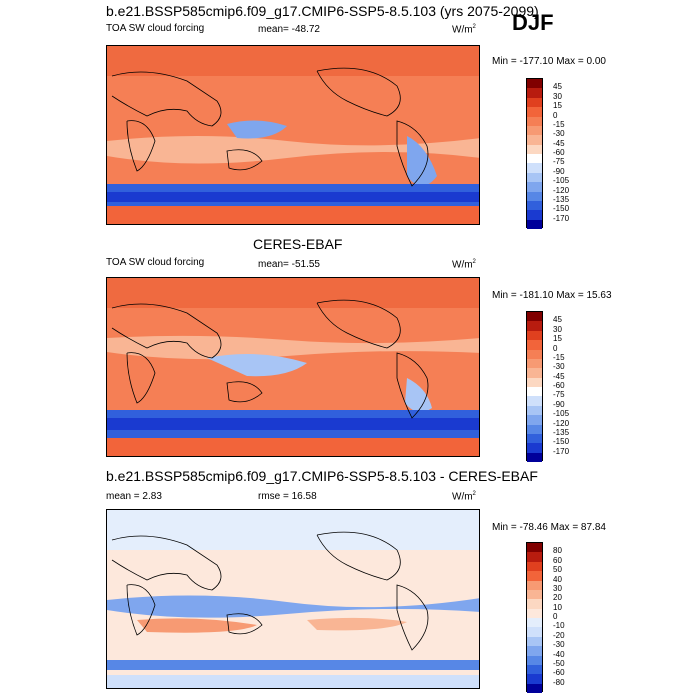 The width and height of the screenshot is (700, 700). I want to click on panel3-colorbar, so click(534, 617).